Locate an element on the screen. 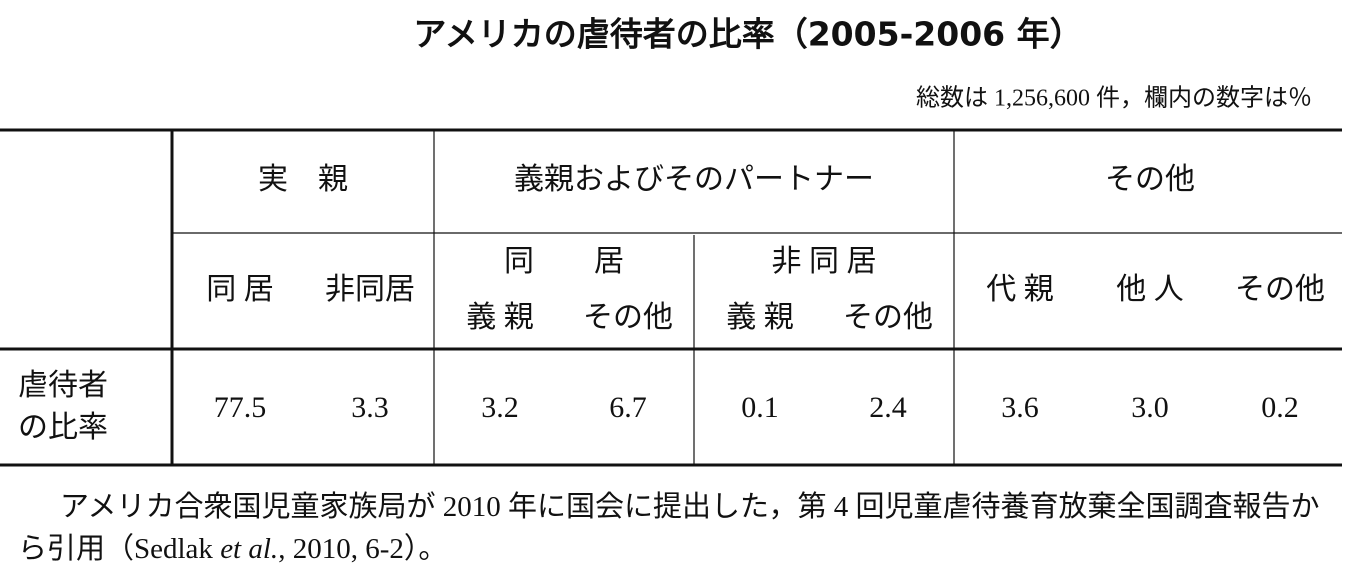 This screenshot has width=1349, height=574. cell-value: 0.1 is located at coordinates (760, 407).